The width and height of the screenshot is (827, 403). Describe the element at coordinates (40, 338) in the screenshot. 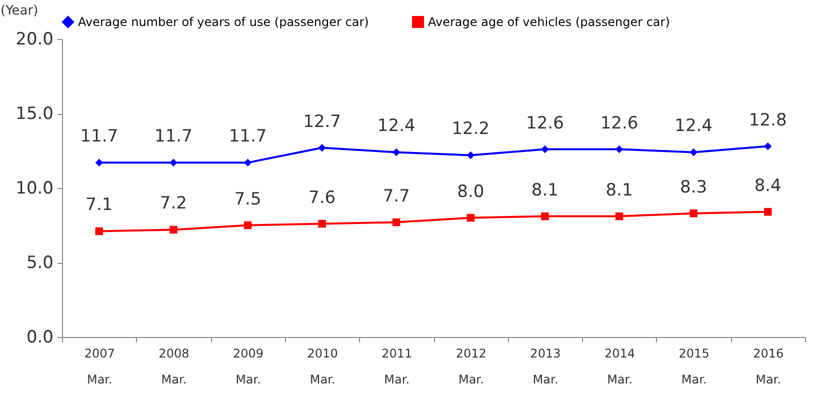

I see `y-tick-label: 0.0` at that location.